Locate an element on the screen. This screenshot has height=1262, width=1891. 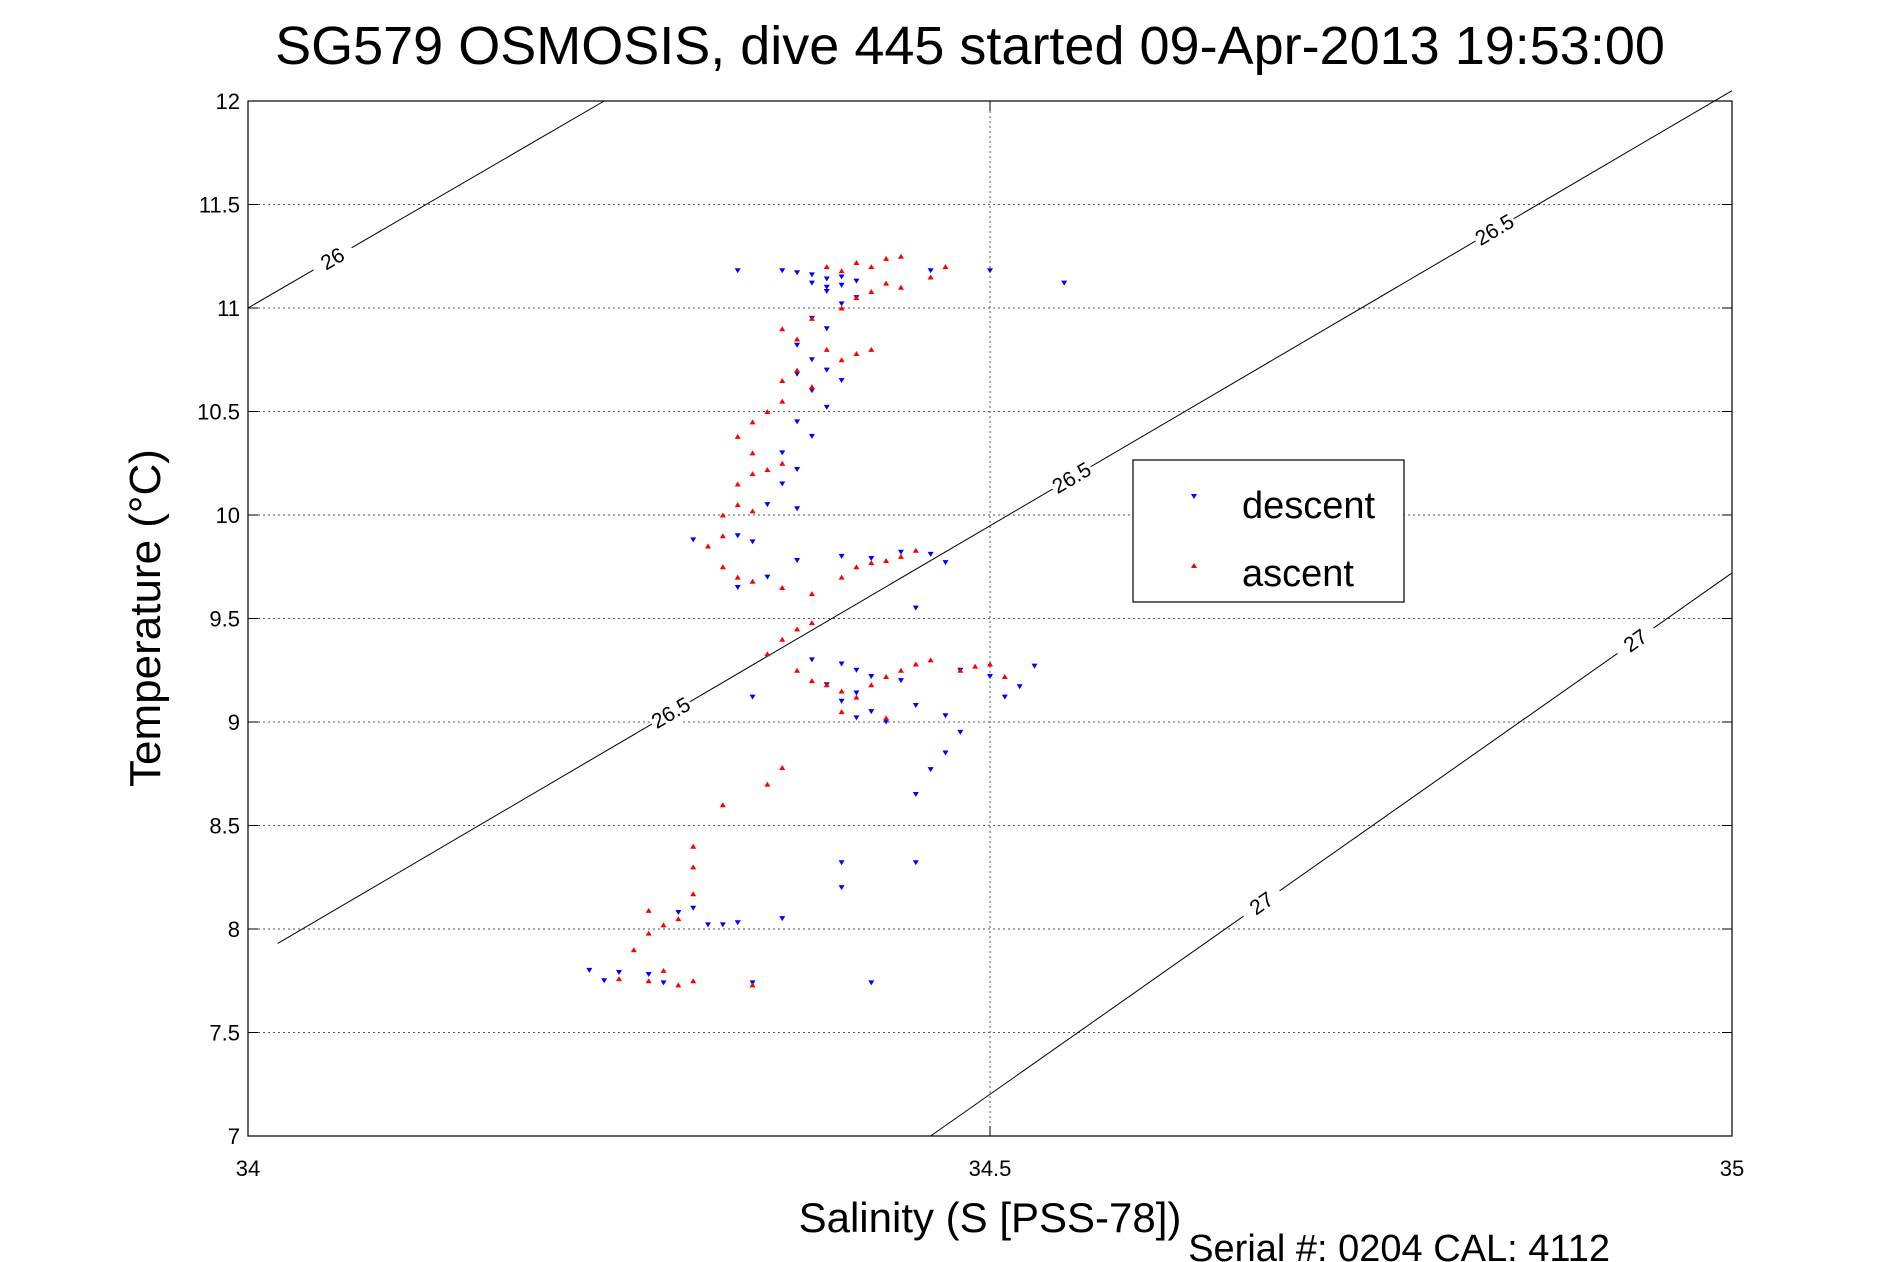
y-tick-label: 9.5 is located at coordinates (224, 619).